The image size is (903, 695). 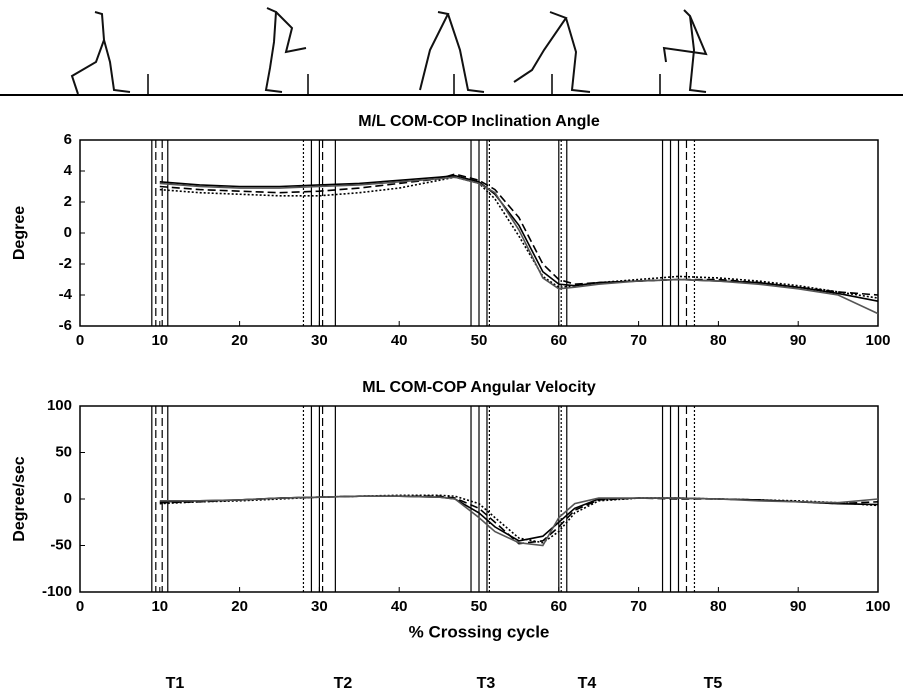 What do you see at coordinates (343, 683) in the screenshot?
I see `phase-label: T2` at bounding box center [343, 683].